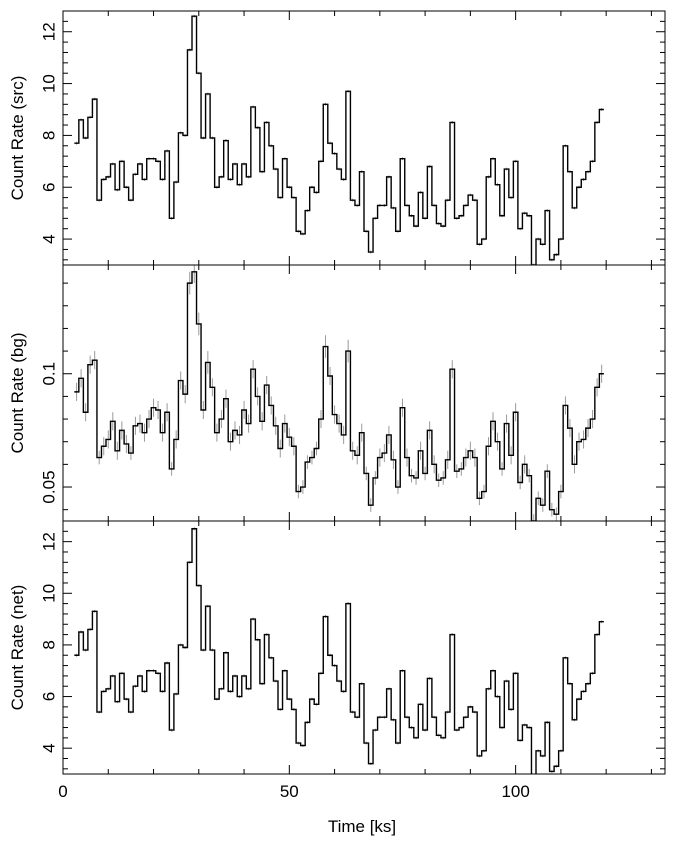  Describe the element at coordinates (17, 393) in the screenshot. I see `bg-y-axis-title: Count Rate (bg)` at that location.